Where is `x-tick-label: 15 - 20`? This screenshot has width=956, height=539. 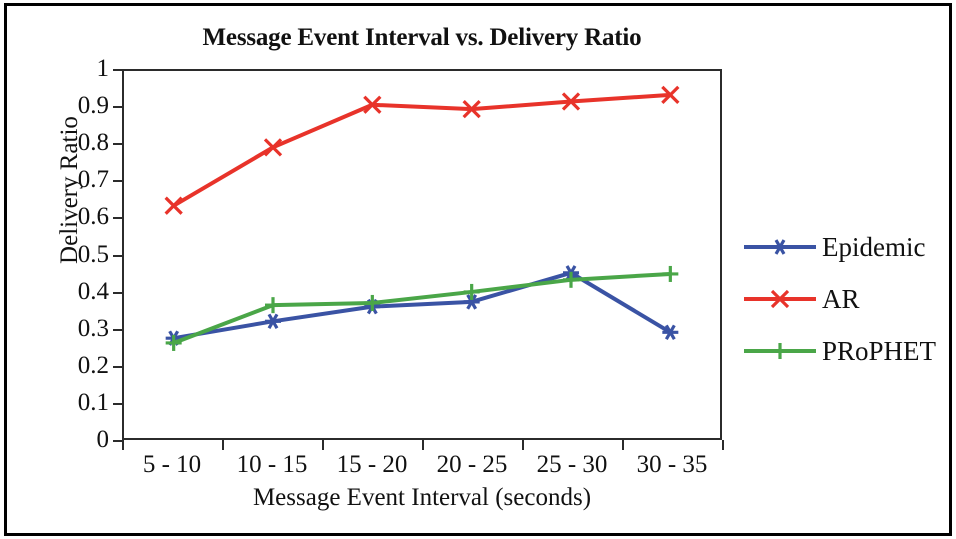 x-tick-label: 15 - 20 is located at coordinates (372, 464).